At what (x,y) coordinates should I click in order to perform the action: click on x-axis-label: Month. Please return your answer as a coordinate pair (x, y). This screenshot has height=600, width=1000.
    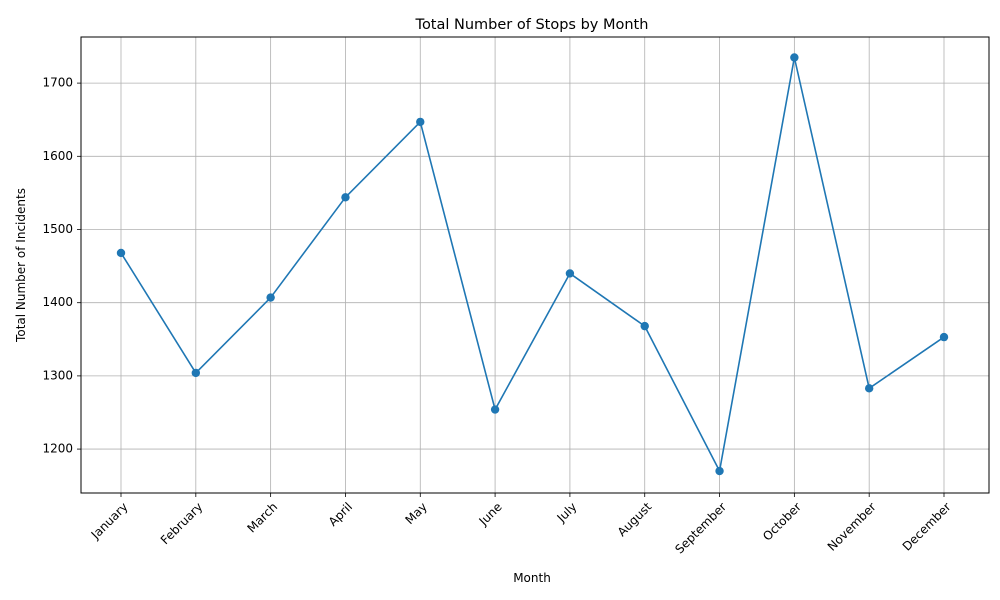
    Looking at the image, I should click on (532, 578).